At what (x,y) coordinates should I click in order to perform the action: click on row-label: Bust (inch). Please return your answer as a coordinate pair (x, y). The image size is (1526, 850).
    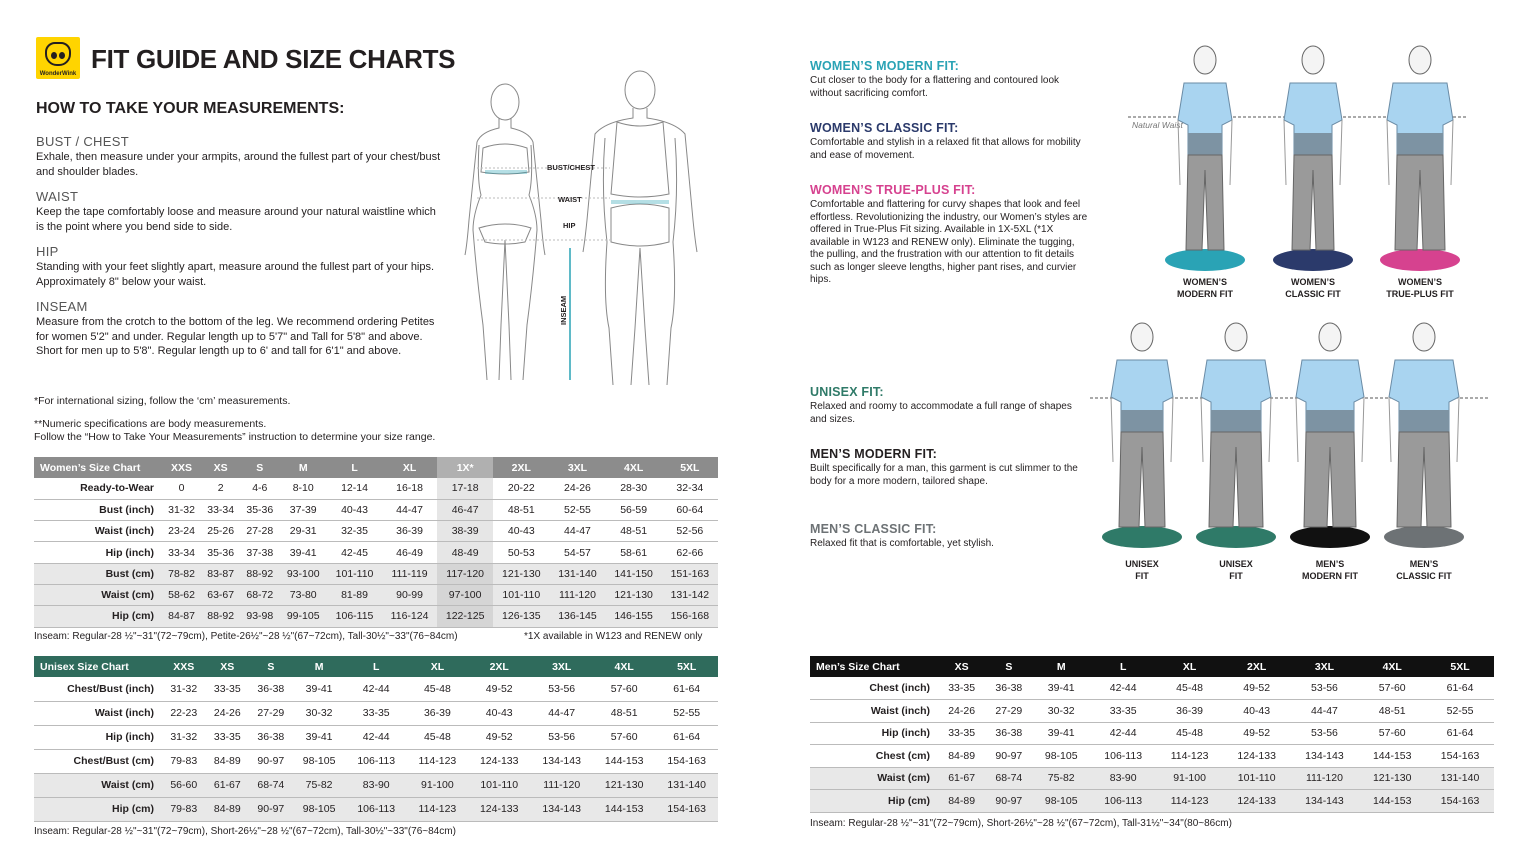
    Looking at the image, I should click on (98, 510).